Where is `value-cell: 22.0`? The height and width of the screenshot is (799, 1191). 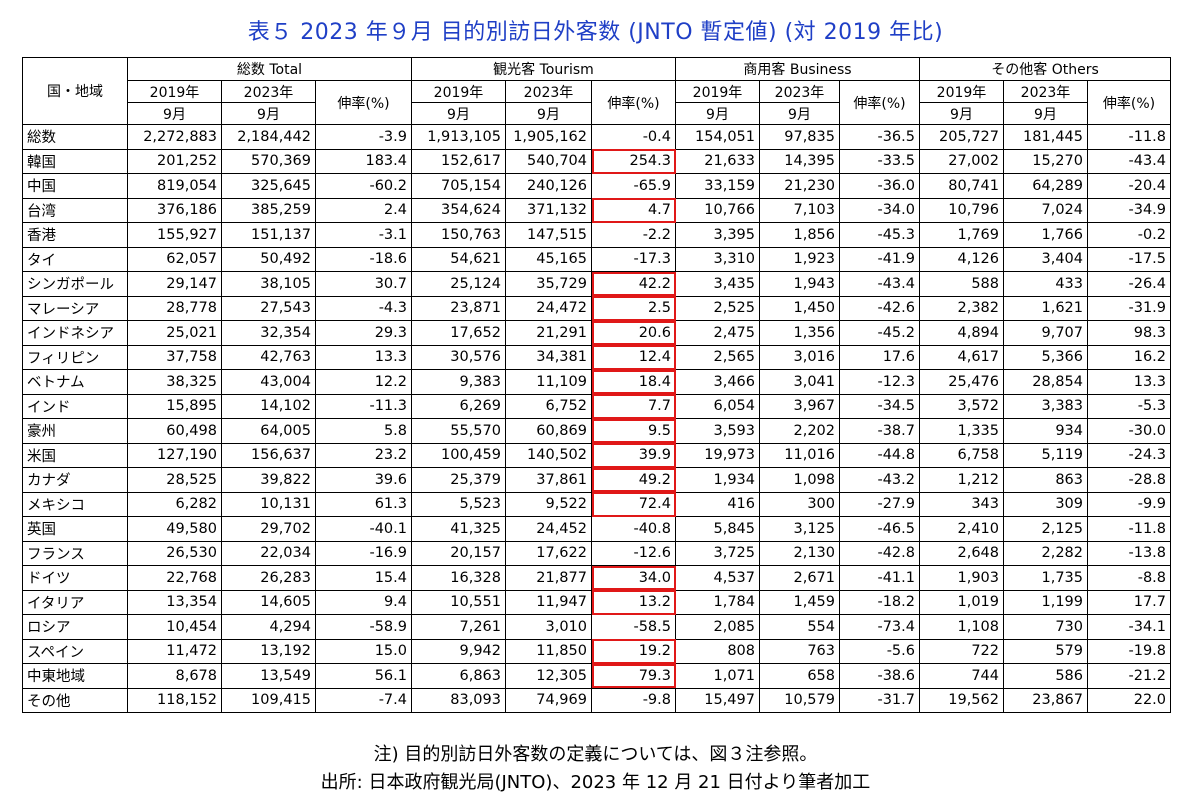 value-cell: 22.0 is located at coordinates (1129, 700).